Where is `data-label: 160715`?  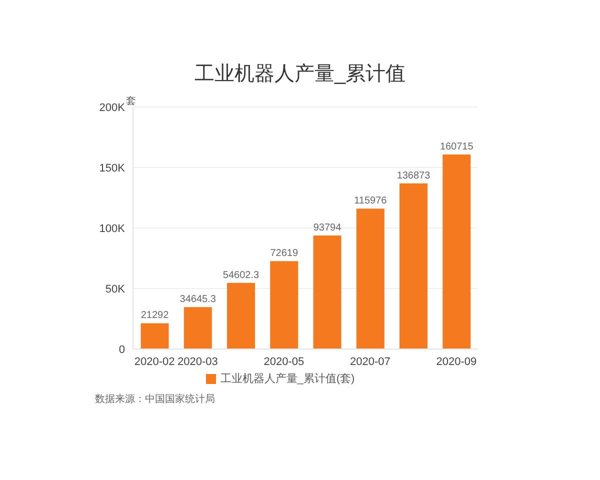
data-label: 160715 is located at coordinates (457, 147).